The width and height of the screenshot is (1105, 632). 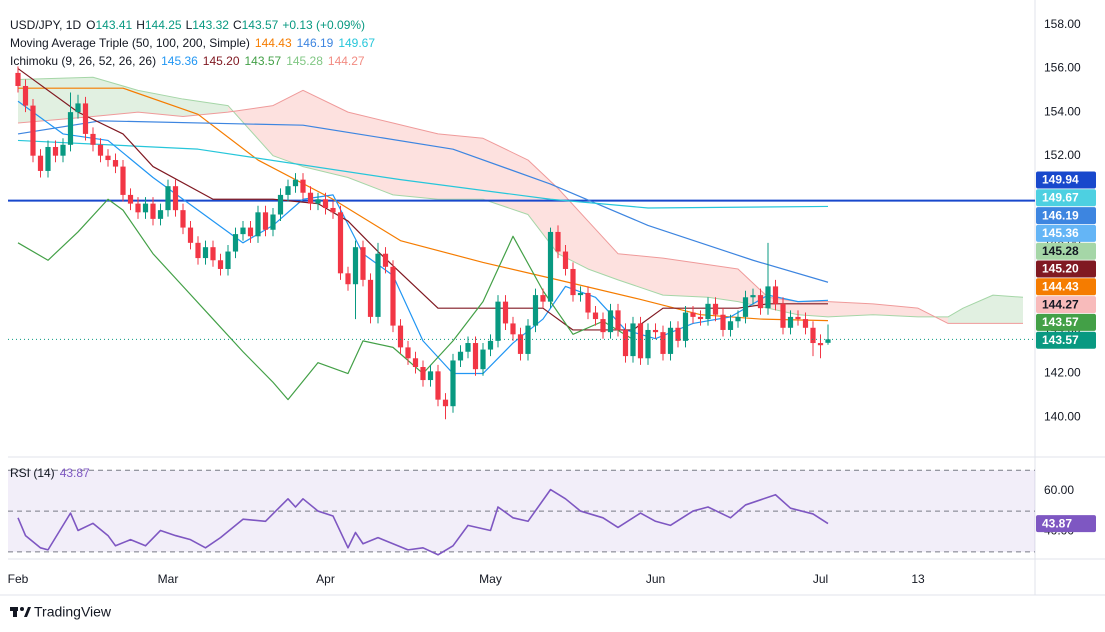 I want to click on price-badge-label: 146.19, so click(x=1060, y=215).